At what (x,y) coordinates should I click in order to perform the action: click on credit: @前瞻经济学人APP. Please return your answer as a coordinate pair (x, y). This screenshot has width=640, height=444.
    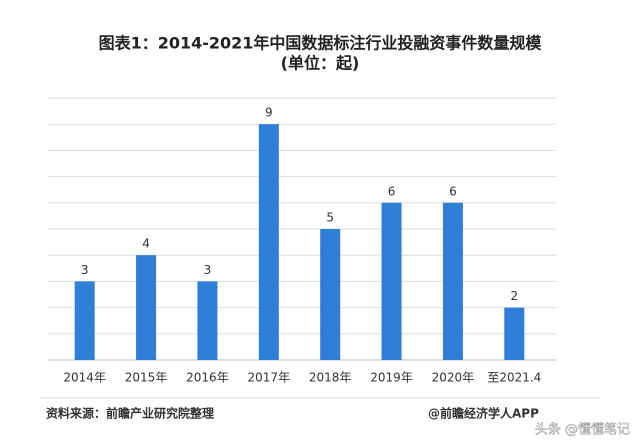
    Looking at the image, I should click on (483, 413).